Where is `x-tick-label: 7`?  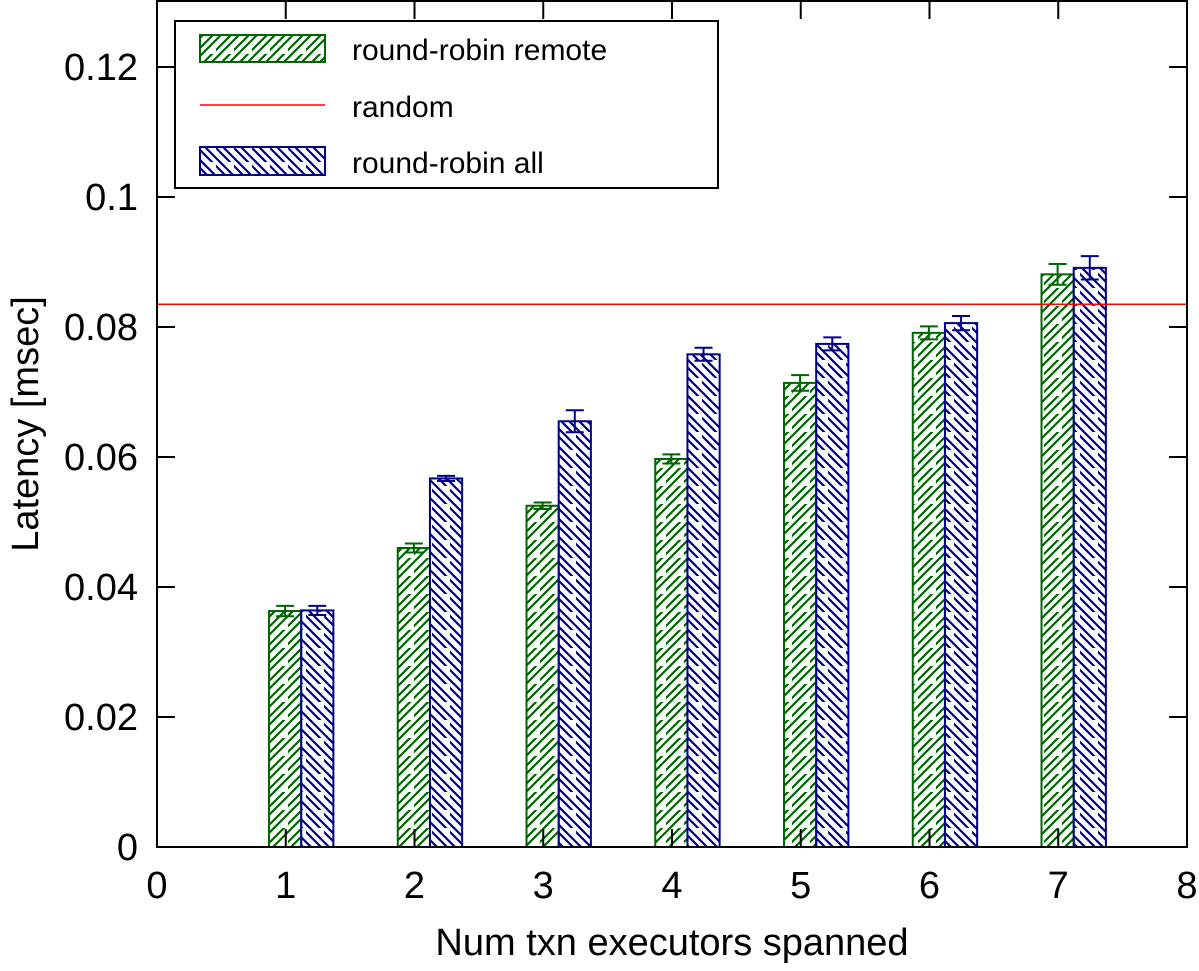 x-tick-label: 7 is located at coordinates (1058, 886).